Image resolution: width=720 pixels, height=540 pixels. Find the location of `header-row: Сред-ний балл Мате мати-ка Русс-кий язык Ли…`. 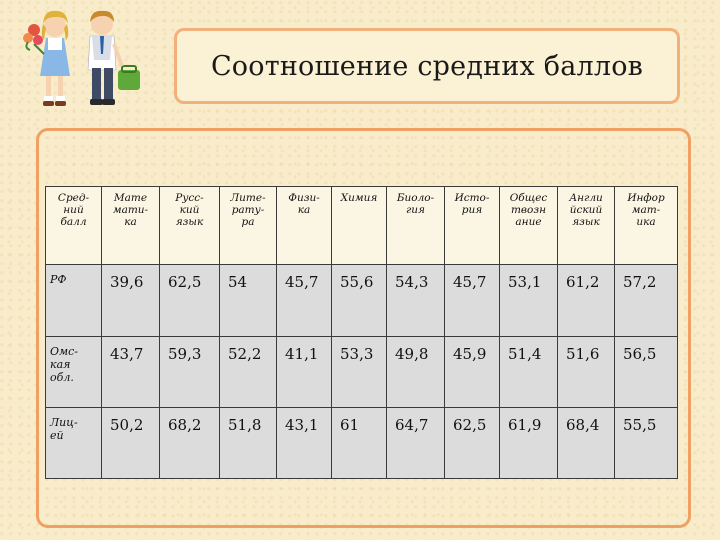

header-row: Сред-ний балл Мате мати-ка Русс-кий язык Ли… is located at coordinates (361, 225).